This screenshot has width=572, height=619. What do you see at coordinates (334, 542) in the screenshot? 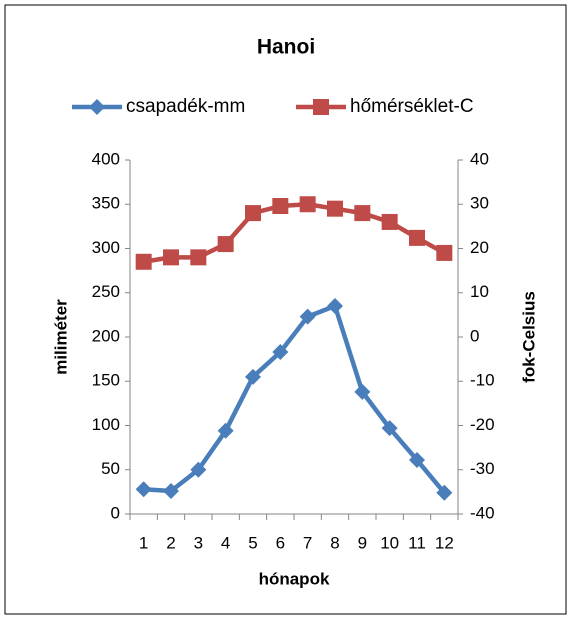
I see `x-tick-label: 8` at bounding box center [334, 542].